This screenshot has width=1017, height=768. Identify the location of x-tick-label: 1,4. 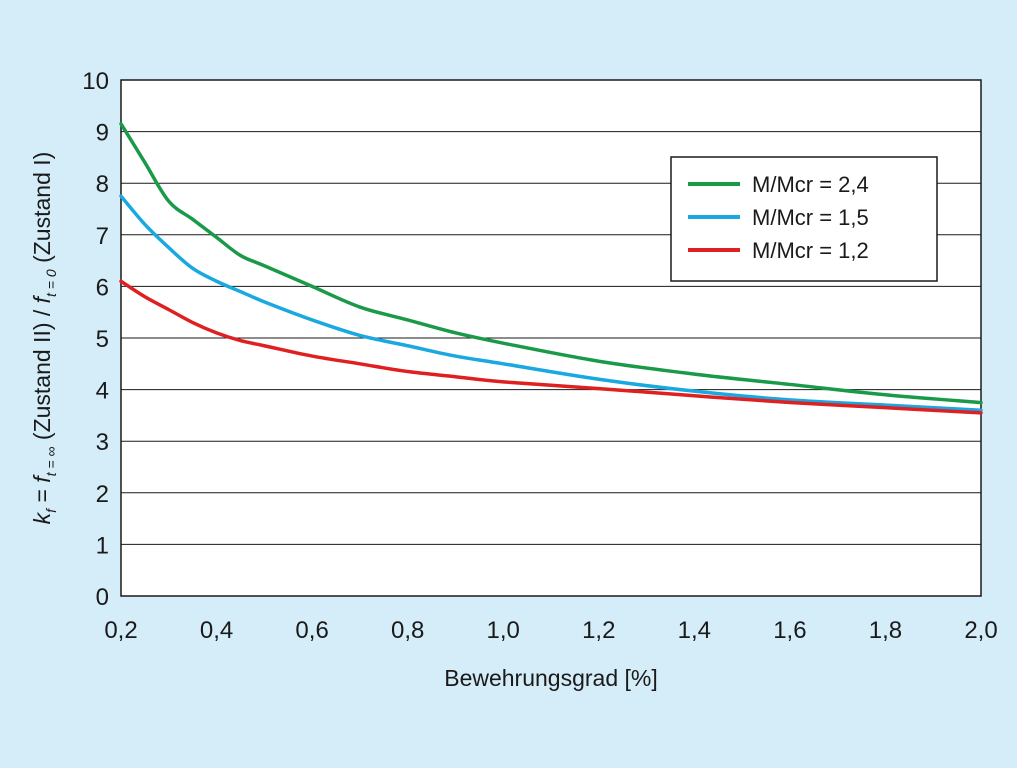
(694, 630).